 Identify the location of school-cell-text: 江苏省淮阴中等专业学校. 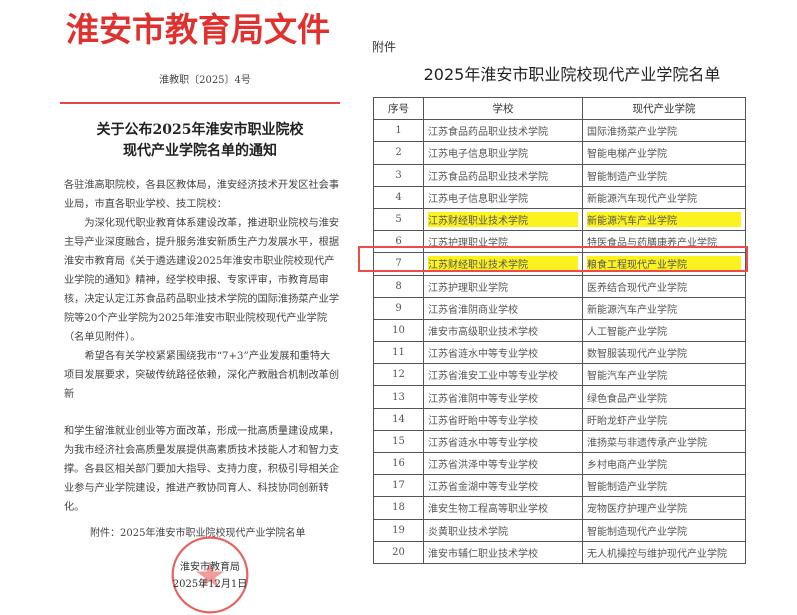
(483, 399).